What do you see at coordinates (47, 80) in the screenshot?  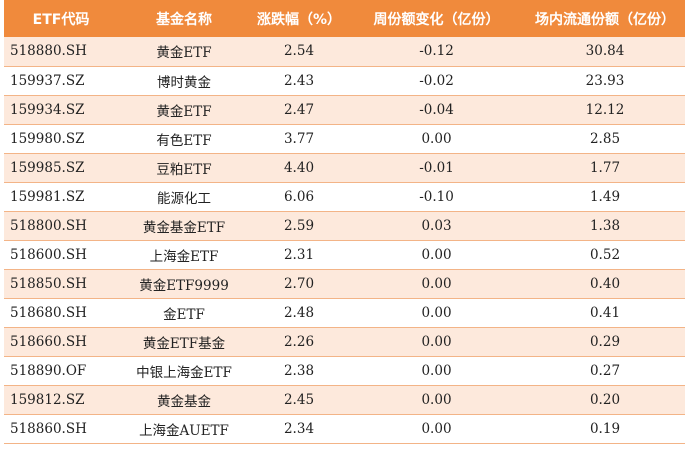 I see `cell-etf-code: 159937.SZ` at bounding box center [47, 80].